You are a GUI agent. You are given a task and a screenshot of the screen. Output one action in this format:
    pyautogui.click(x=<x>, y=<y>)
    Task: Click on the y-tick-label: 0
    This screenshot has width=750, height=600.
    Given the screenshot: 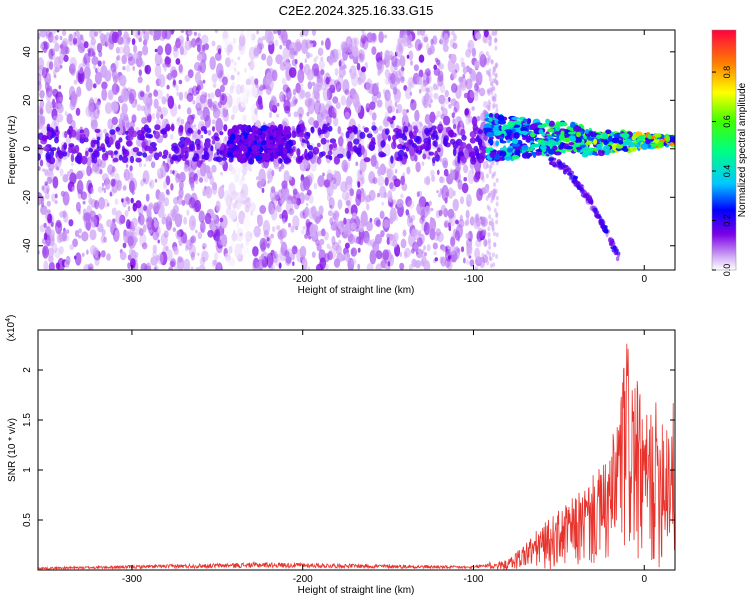 What is the action you would take?
    pyautogui.click(x=27, y=149)
    